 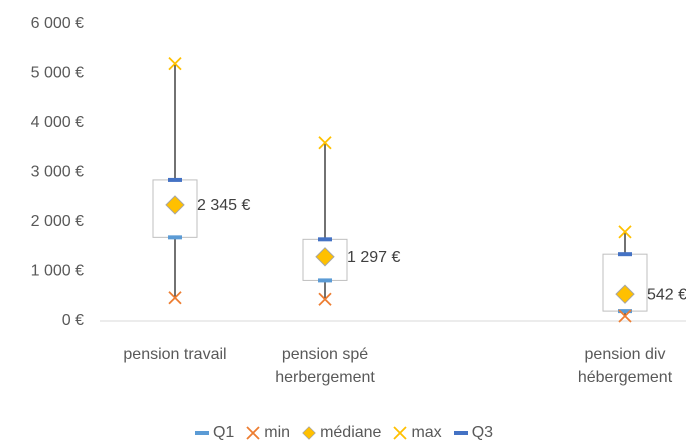 What do you see at coordinates (57, 221) in the screenshot?
I see `y-tick-label: 2 000 €` at bounding box center [57, 221].